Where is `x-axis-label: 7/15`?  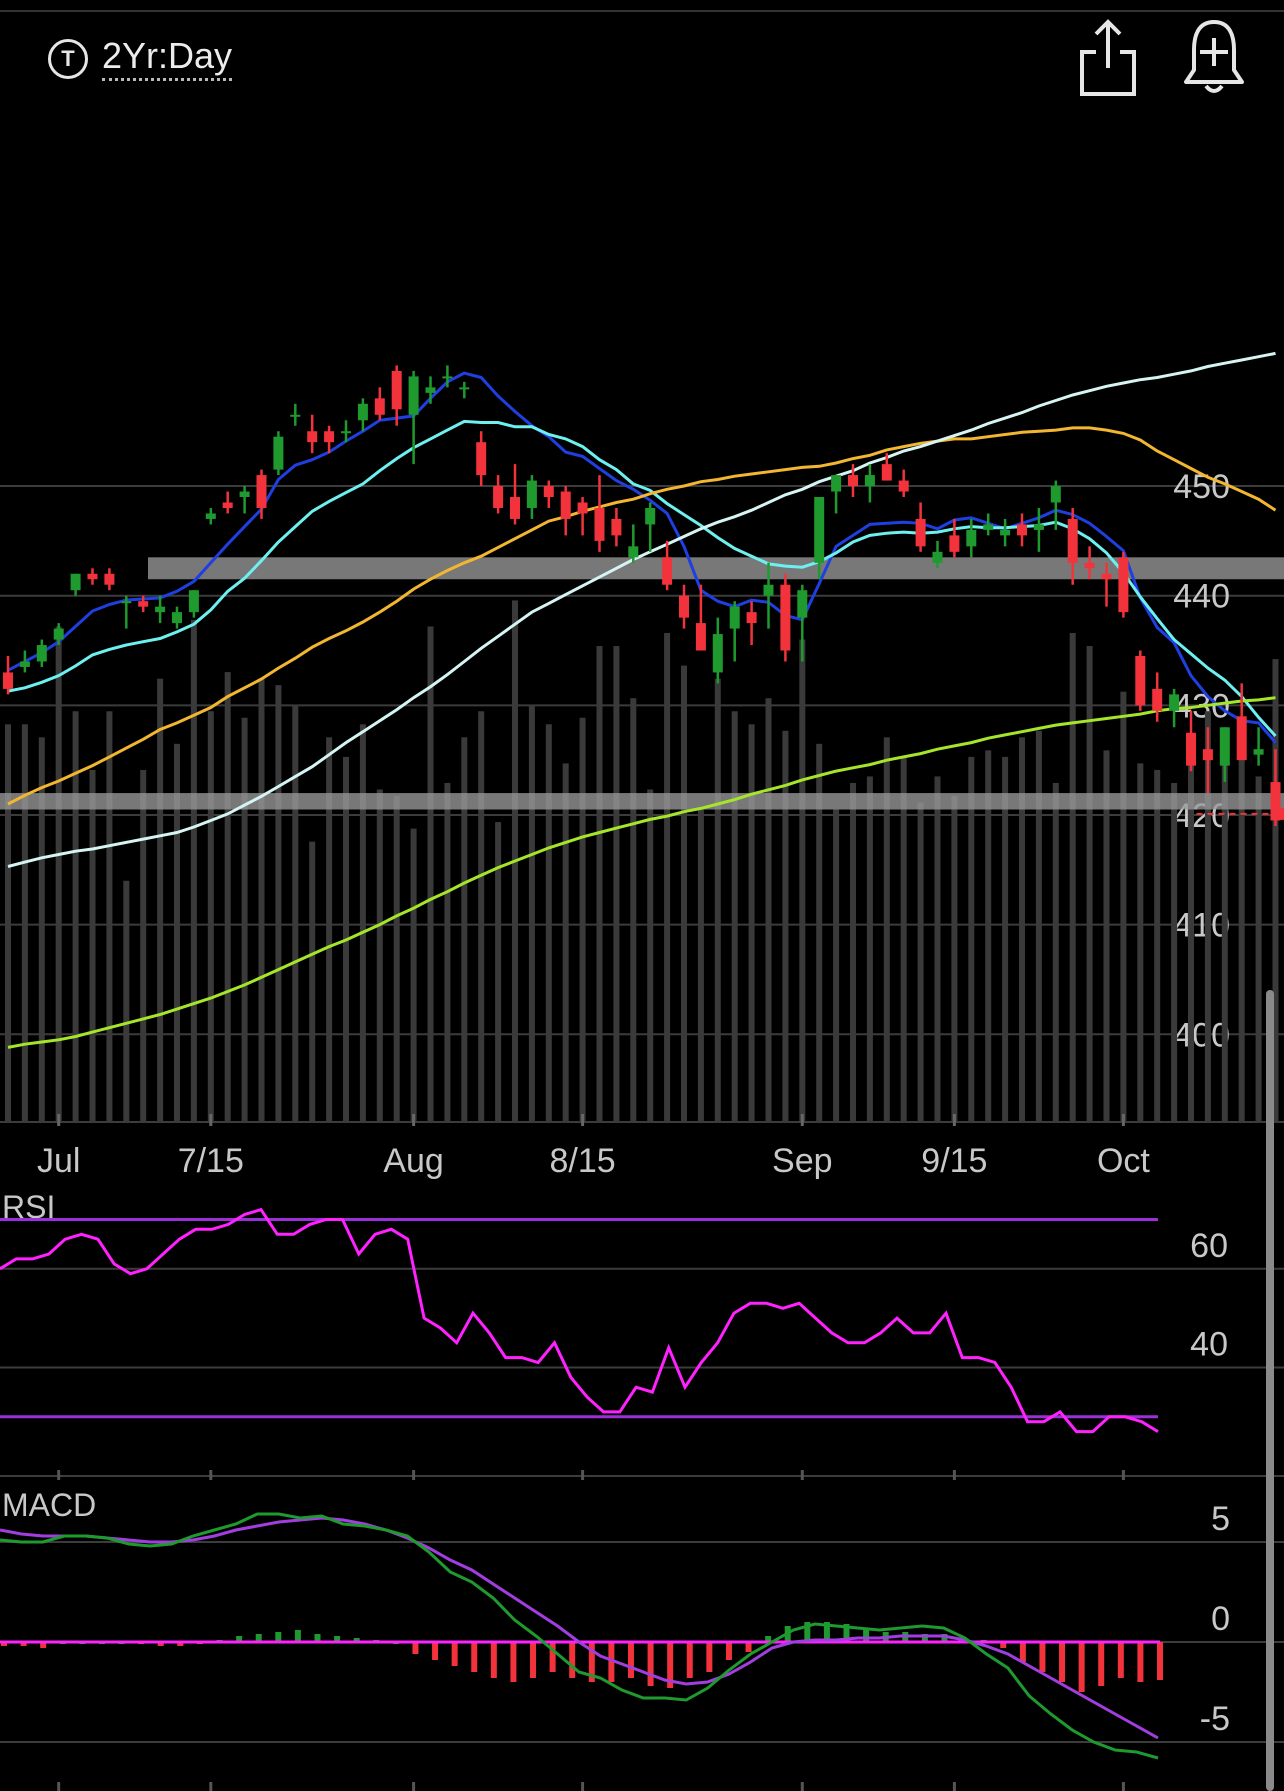 x-axis-label: 7/15 is located at coordinates (211, 1161).